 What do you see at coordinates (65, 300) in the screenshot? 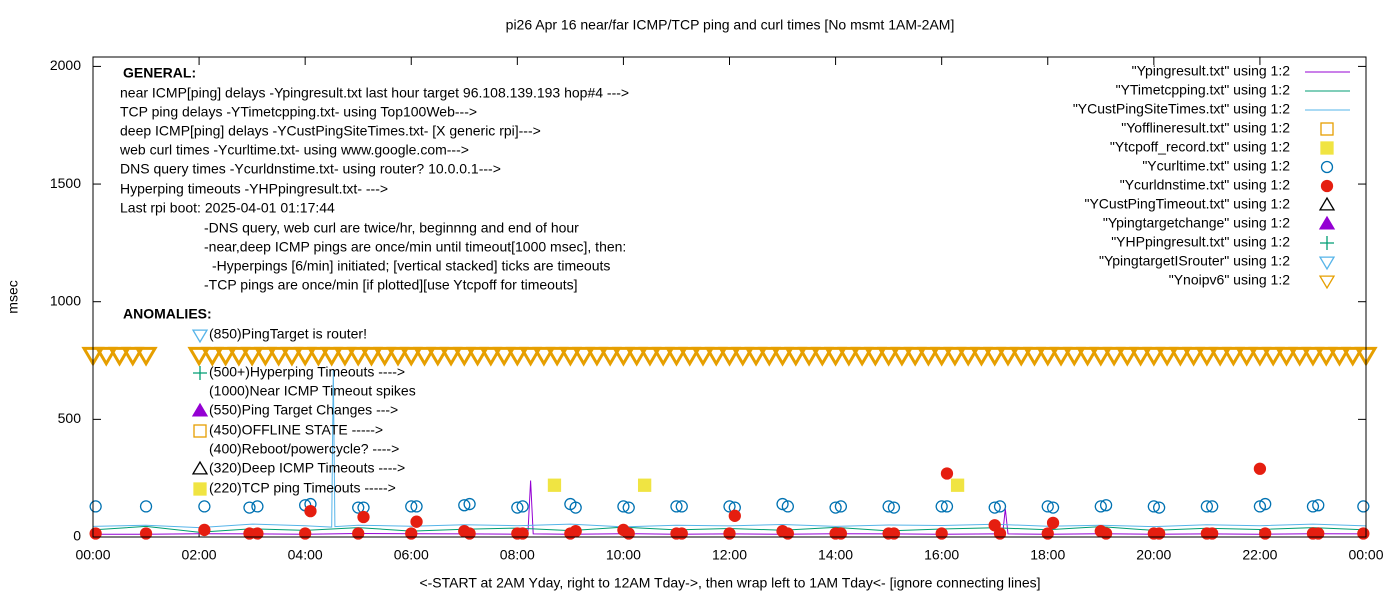
I see `y-tick-label: 1000` at bounding box center [65, 300].